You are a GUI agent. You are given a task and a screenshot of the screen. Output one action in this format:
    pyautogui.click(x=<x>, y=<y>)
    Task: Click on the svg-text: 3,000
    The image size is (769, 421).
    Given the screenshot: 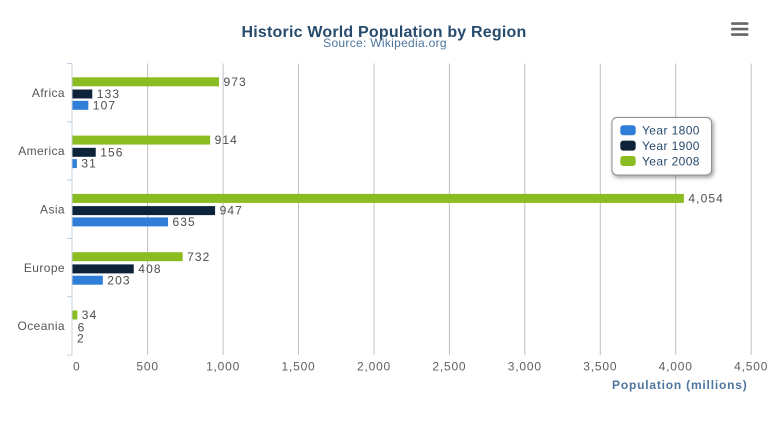 What is the action you would take?
    pyautogui.click(x=525, y=367)
    